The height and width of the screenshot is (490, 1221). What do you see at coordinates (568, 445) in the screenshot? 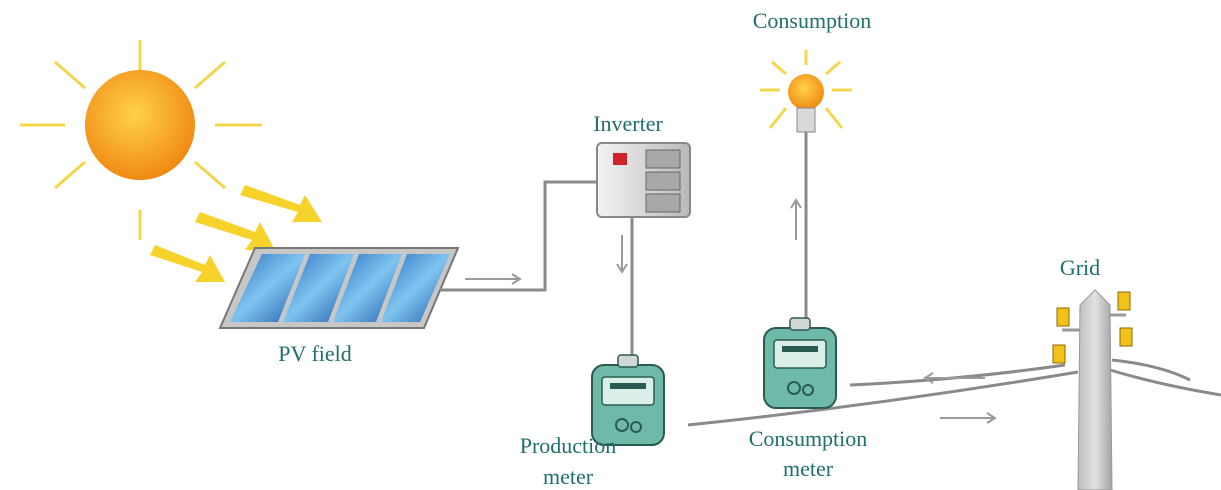
I see `label: Production` at bounding box center [568, 445].